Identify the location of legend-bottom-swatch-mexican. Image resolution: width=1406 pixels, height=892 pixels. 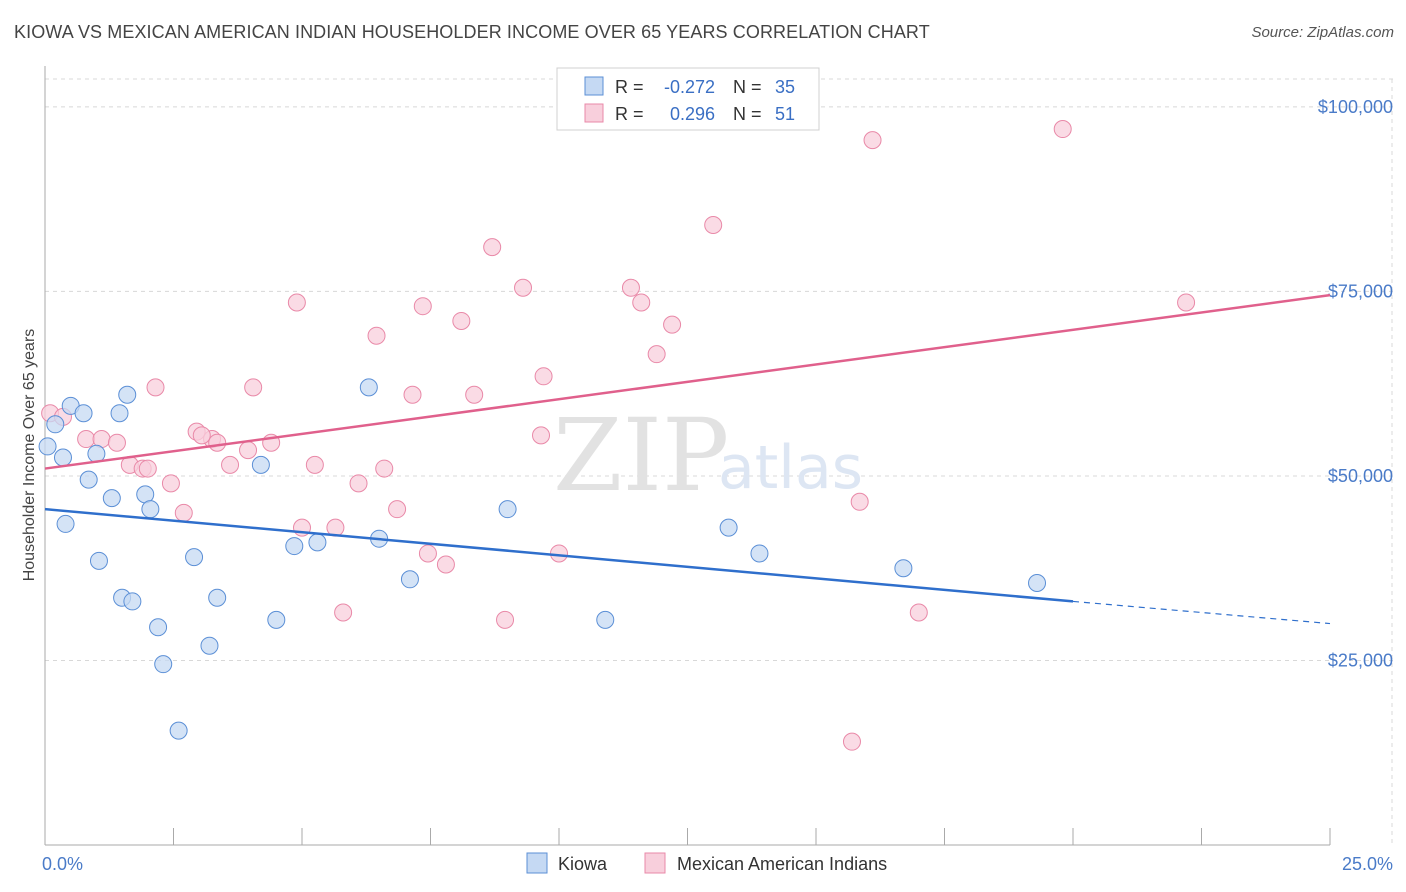
(655, 863).